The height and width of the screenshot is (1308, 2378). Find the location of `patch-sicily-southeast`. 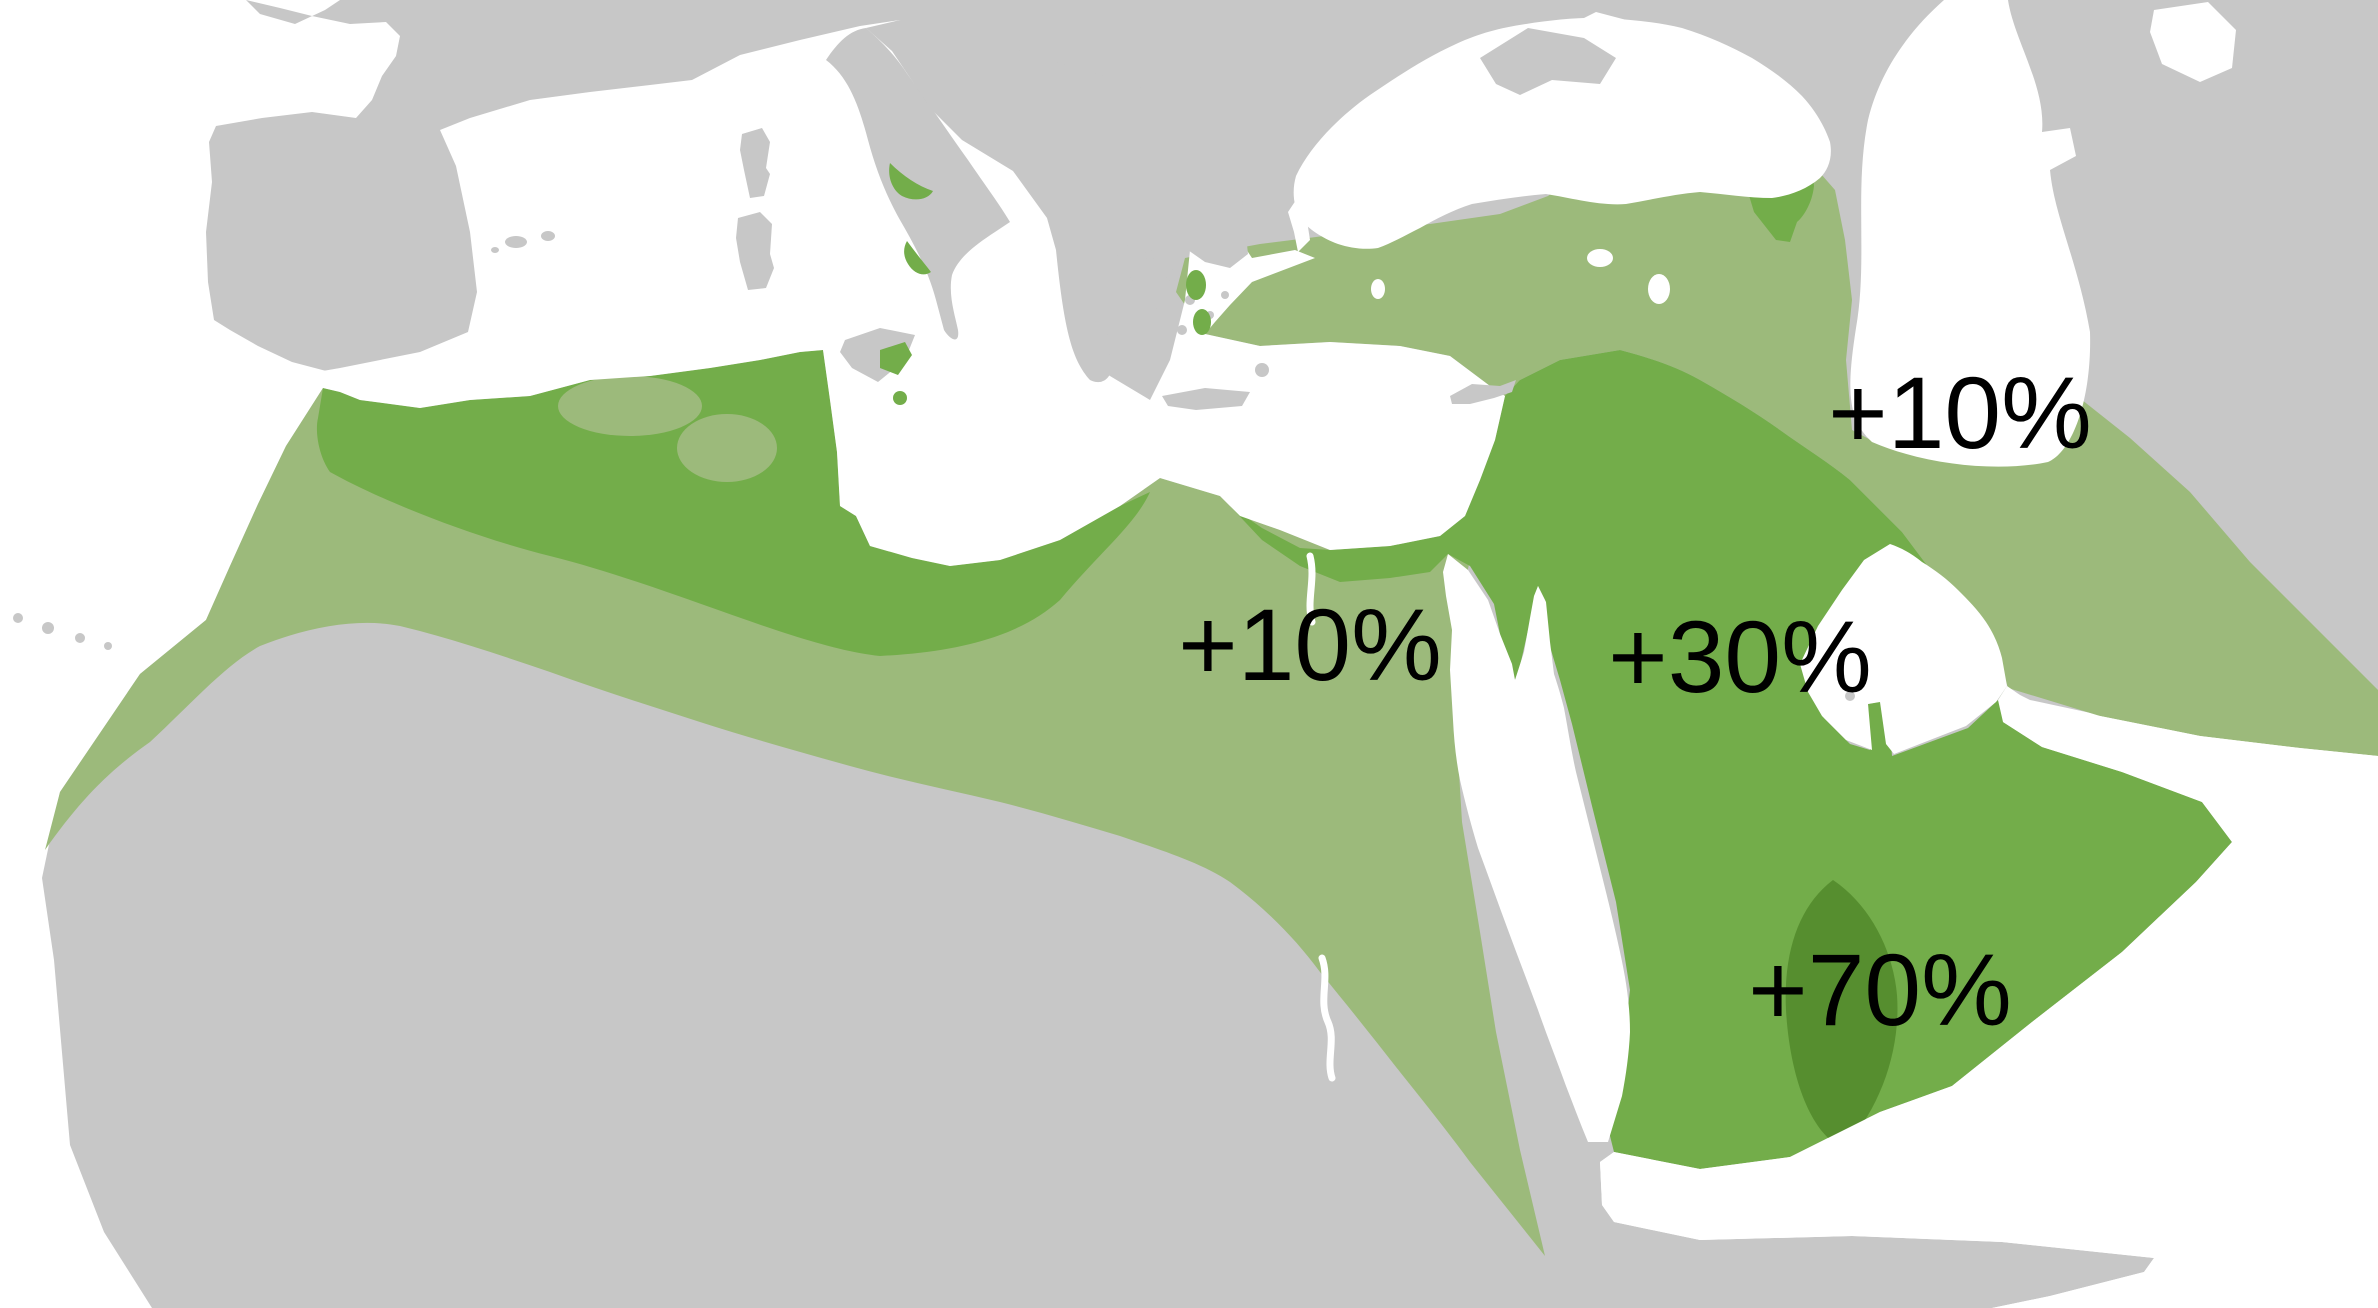

patch-sicily-southeast is located at coordinates (896, 358).